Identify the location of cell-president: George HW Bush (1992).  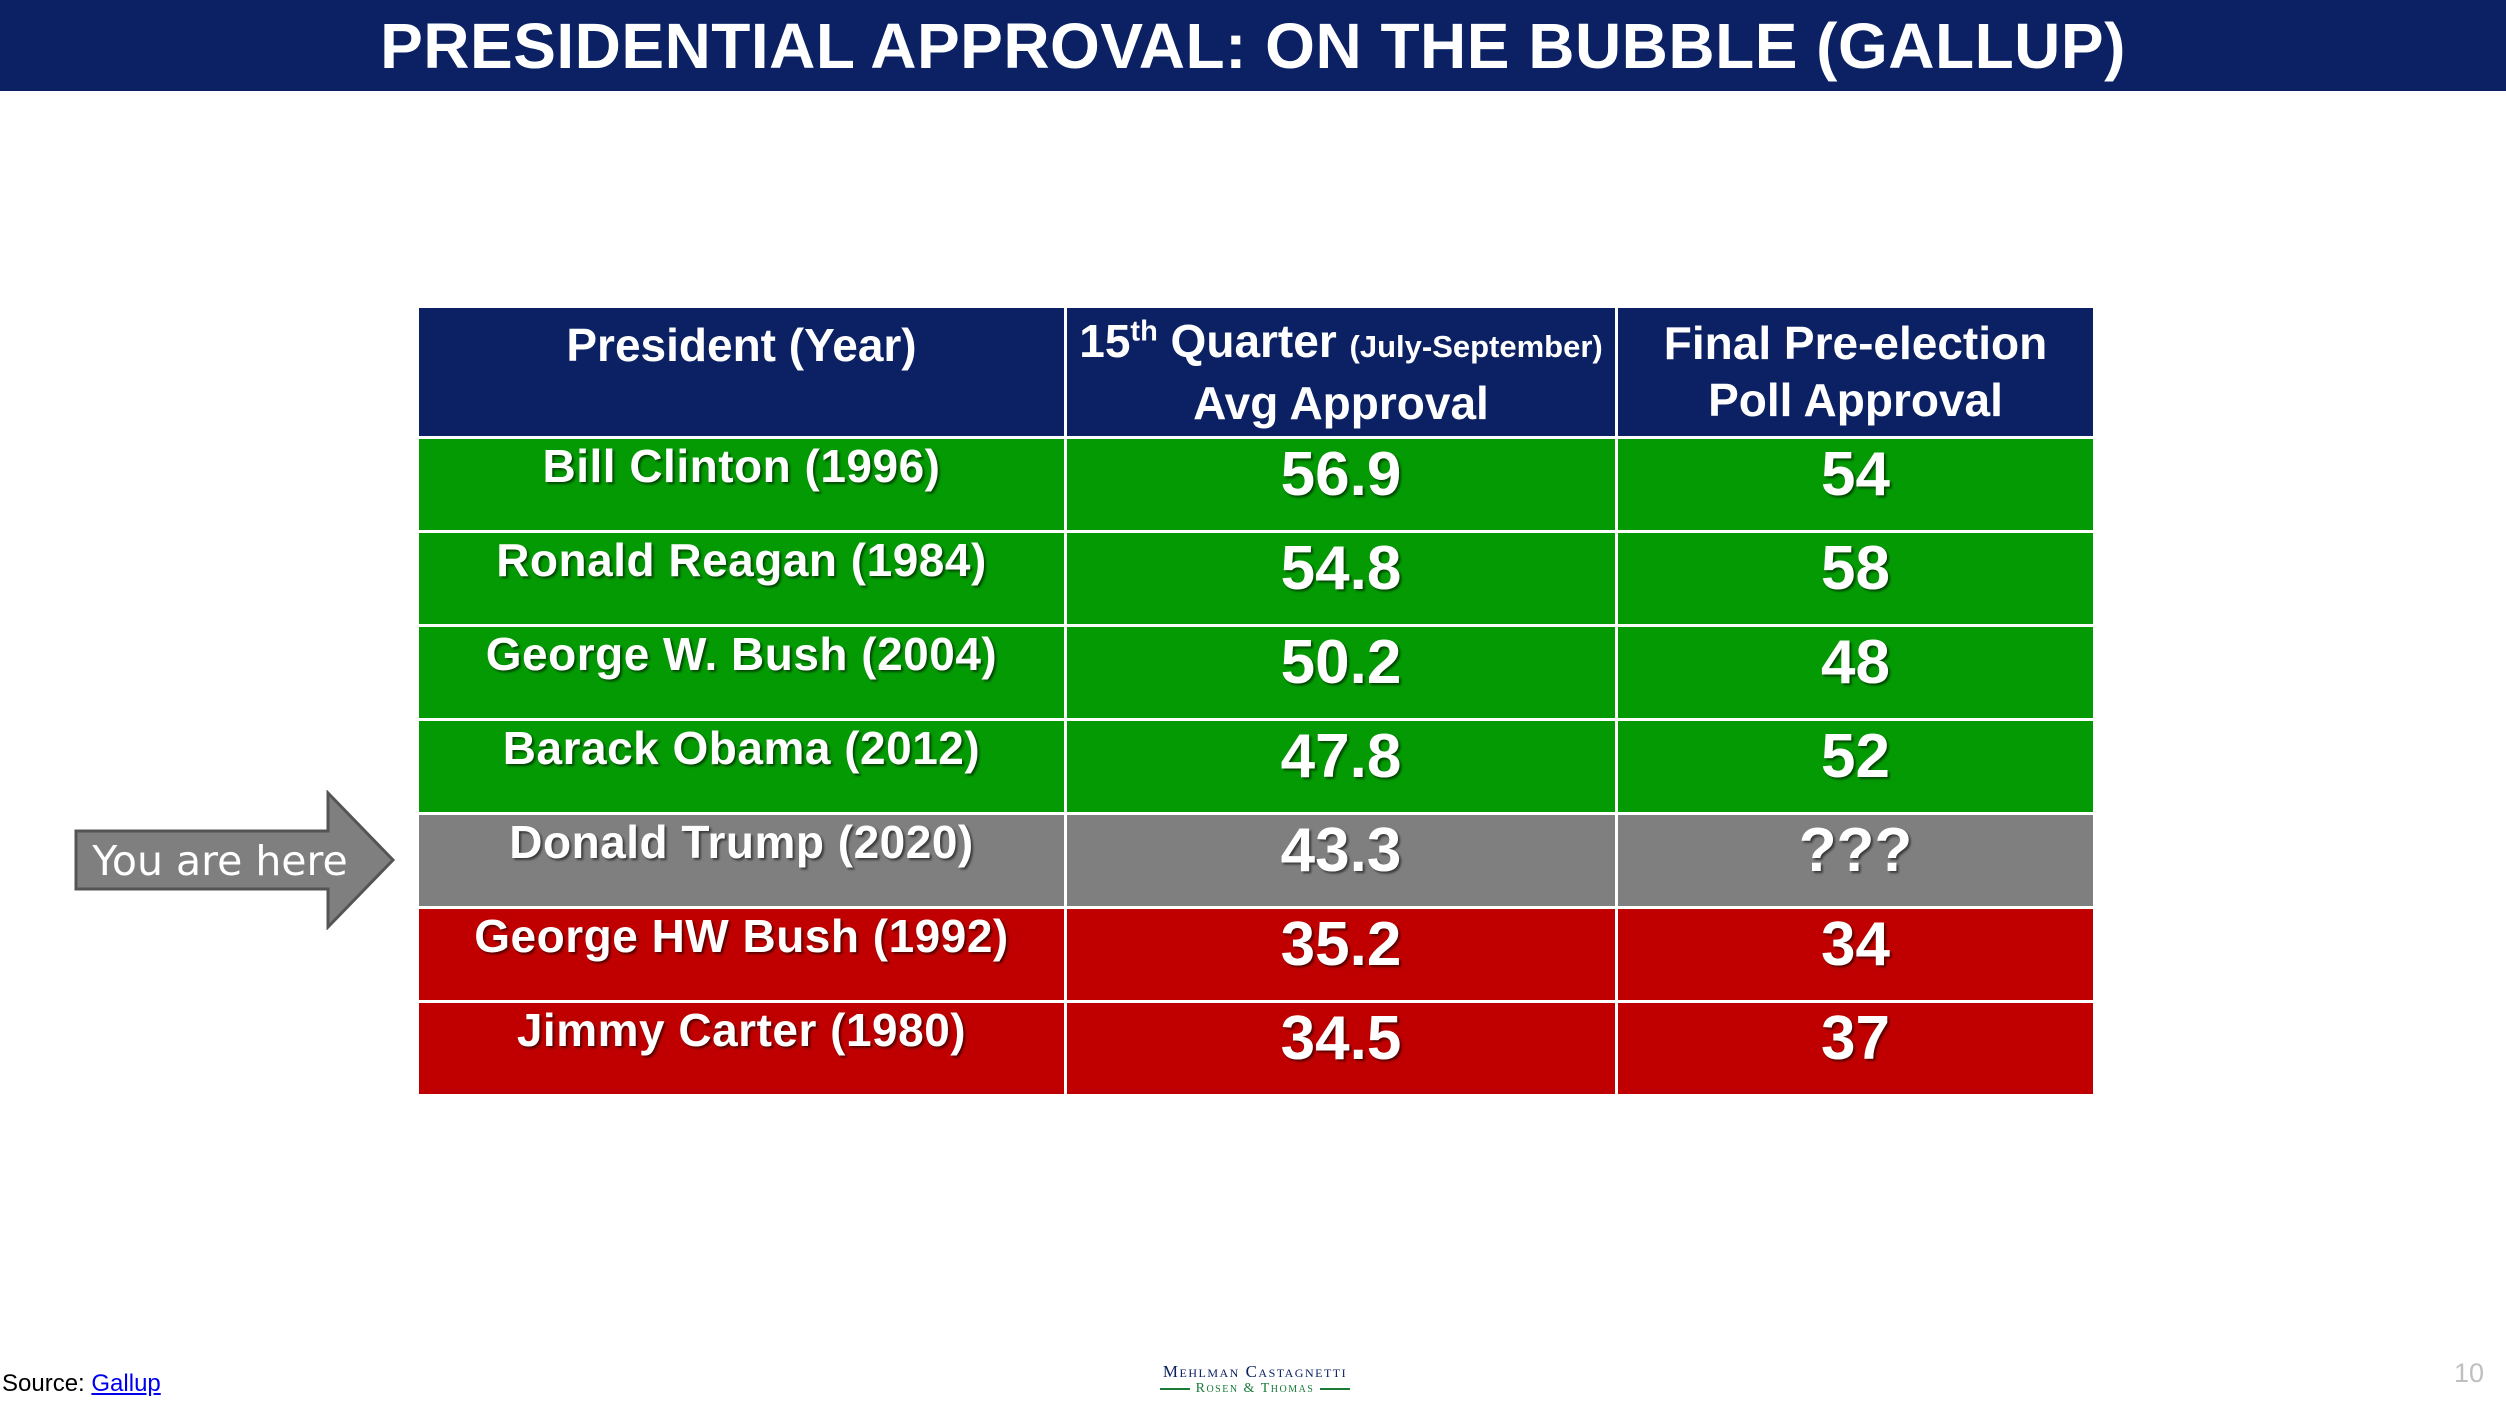
(741, 954).